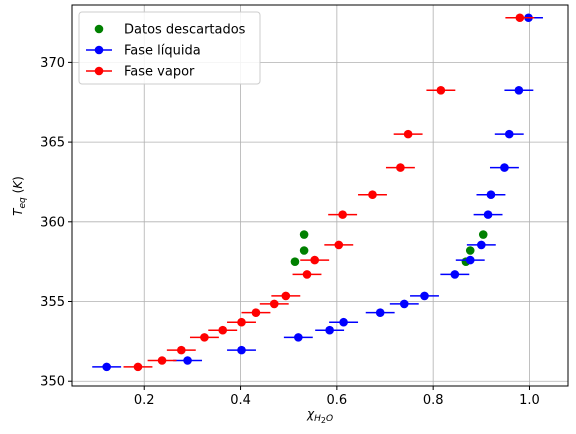  I want to click on legend-entry: Fase líquida, so click(162, 51).